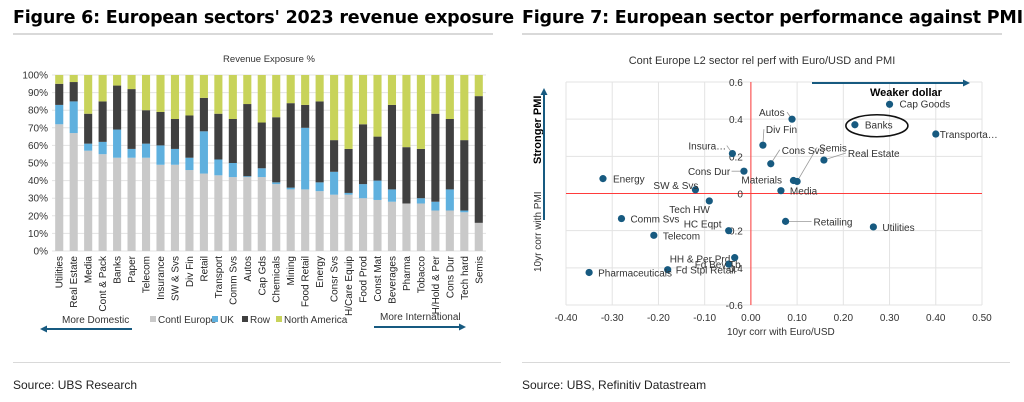  I want to click on x-tick-label: Tech hard, so click(465, 278).